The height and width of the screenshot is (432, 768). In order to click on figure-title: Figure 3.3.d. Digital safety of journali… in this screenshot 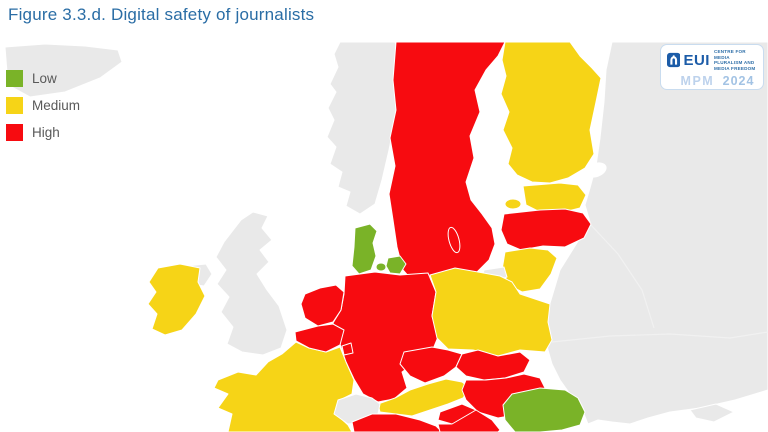, I will do `click(161, 14)`.